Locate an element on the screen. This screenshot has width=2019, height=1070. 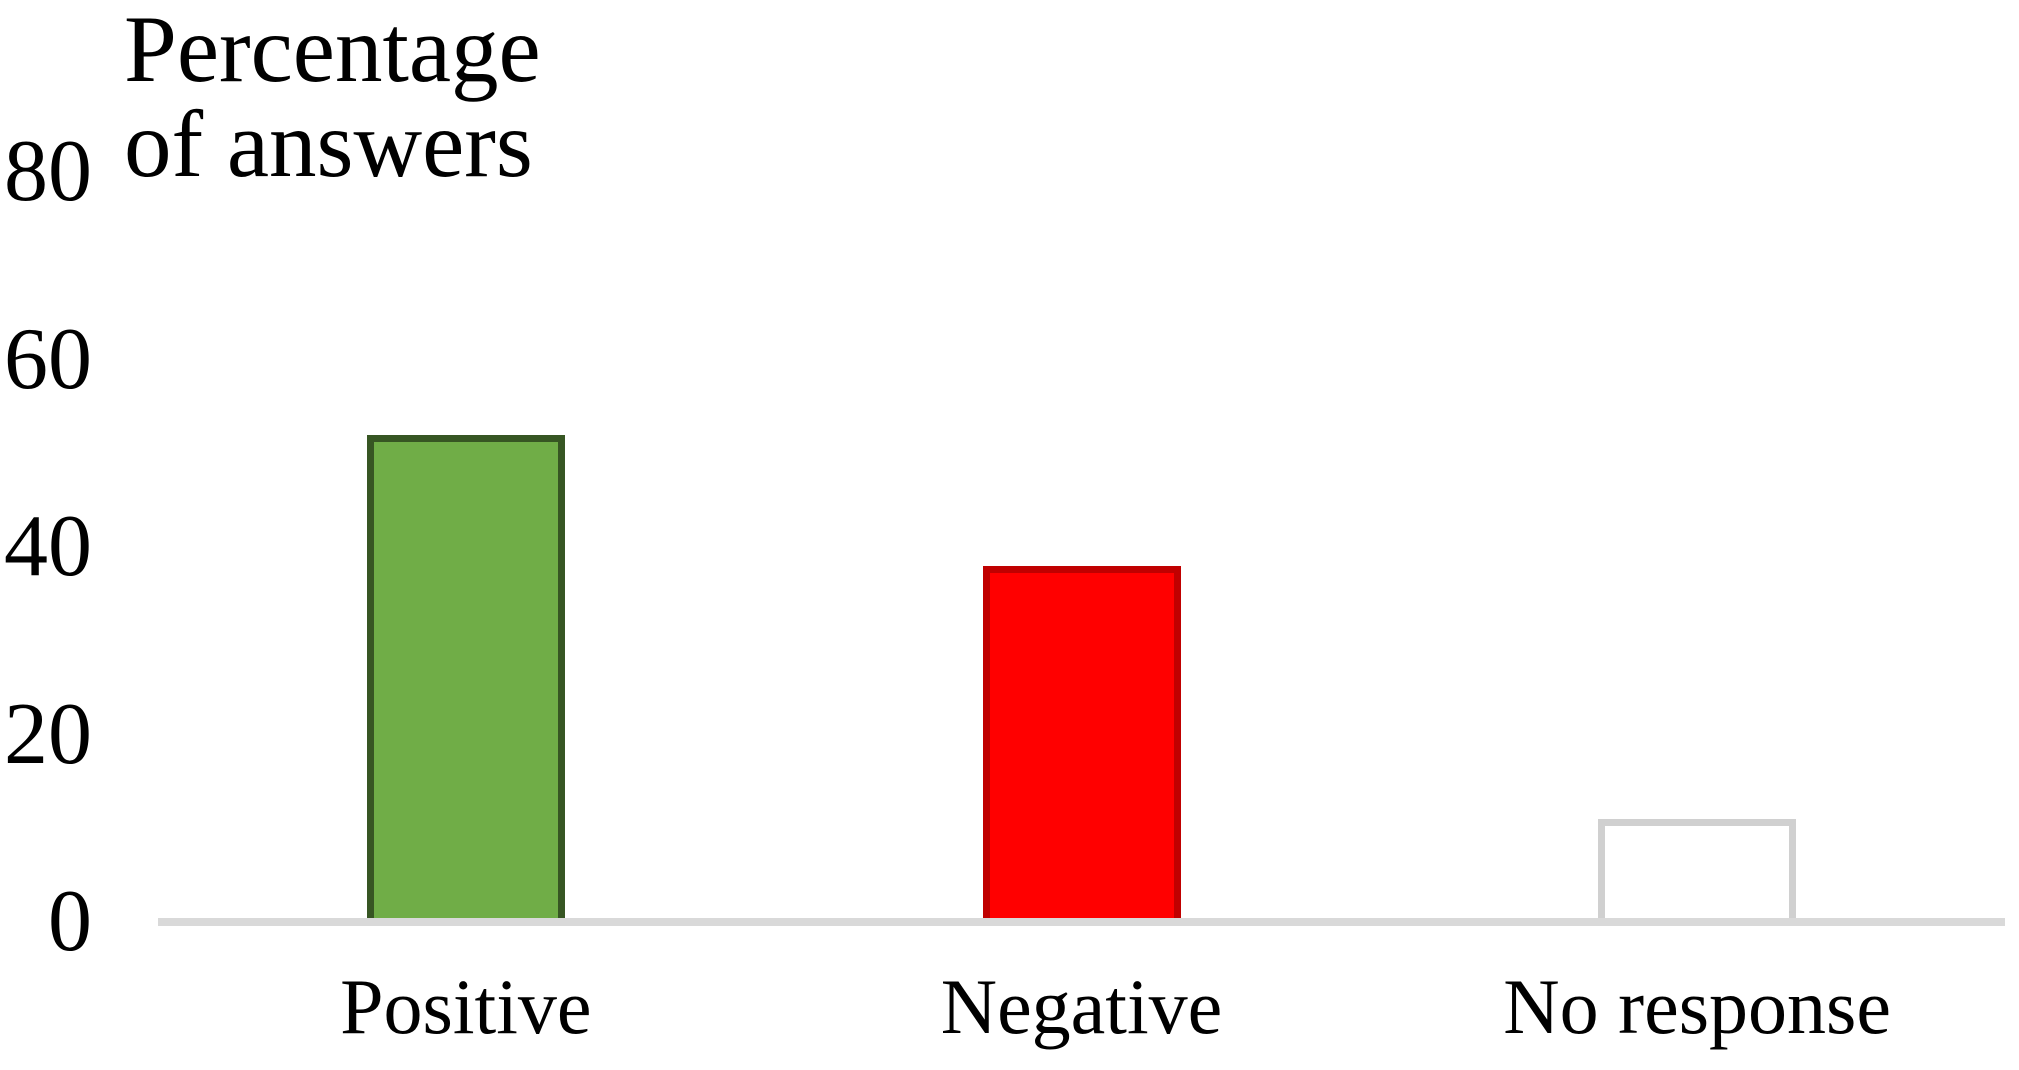
x-label-positive: Positive is located at coordinates (466, 1006).